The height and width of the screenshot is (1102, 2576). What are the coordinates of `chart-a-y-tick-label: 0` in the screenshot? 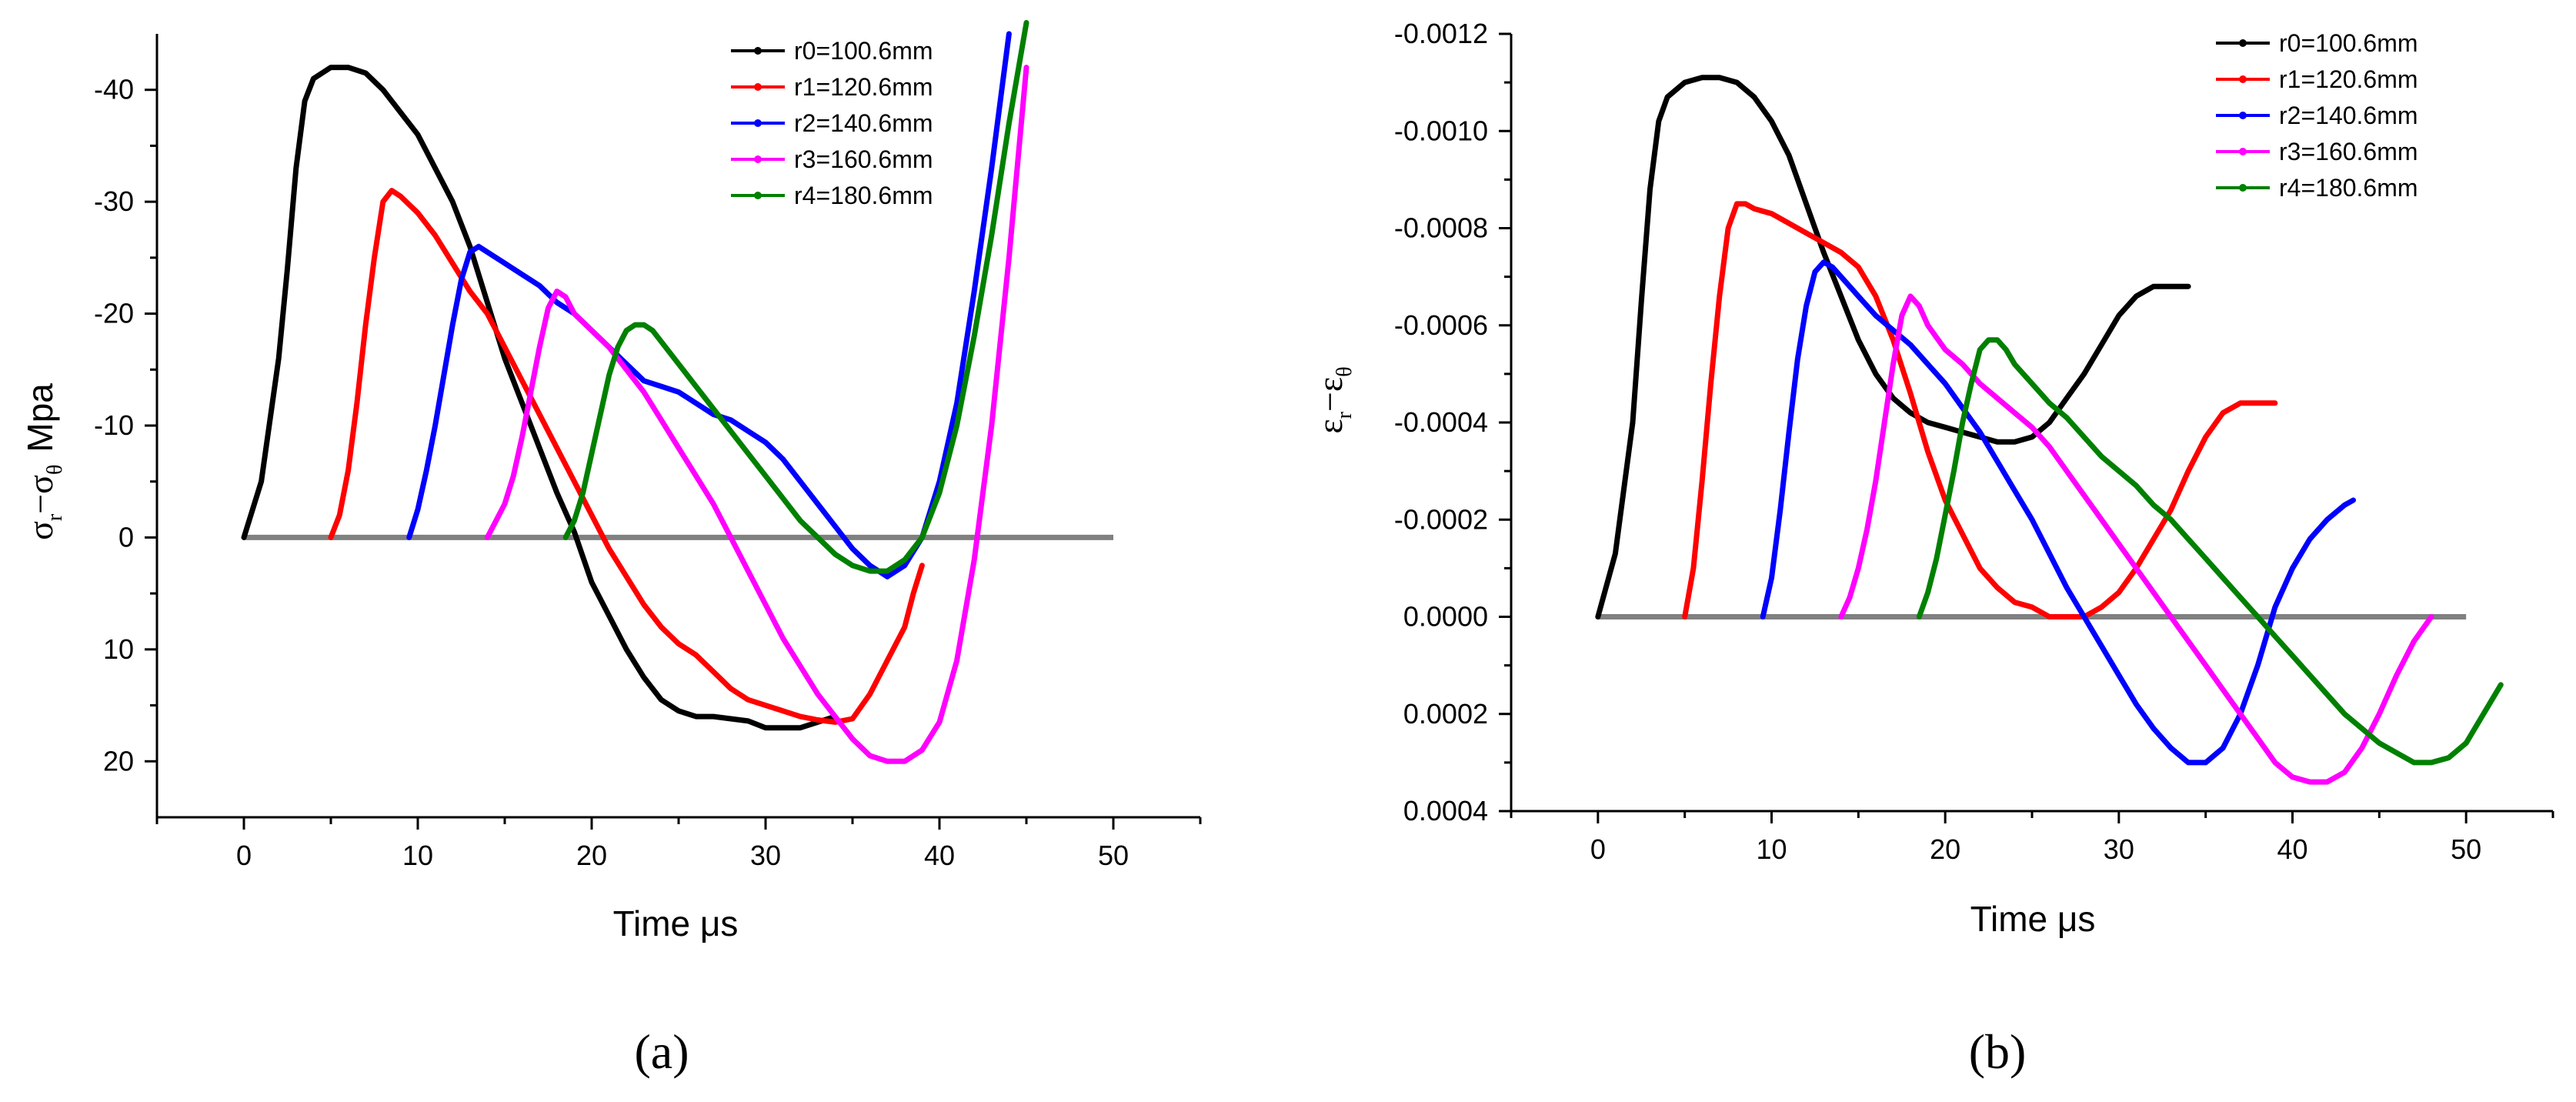 It's located at (126, 537).